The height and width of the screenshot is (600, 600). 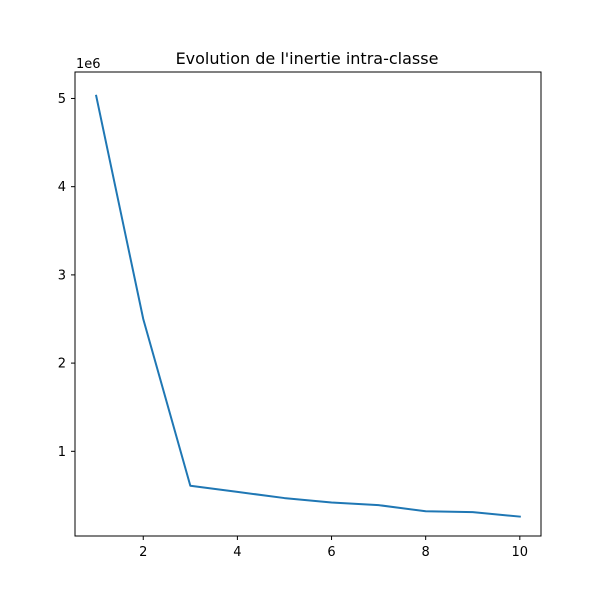 What do you see at coordinates (88, 64) in the screenshot?
I see `y-offset-label: 1e6` at bounding box center [88, 64].